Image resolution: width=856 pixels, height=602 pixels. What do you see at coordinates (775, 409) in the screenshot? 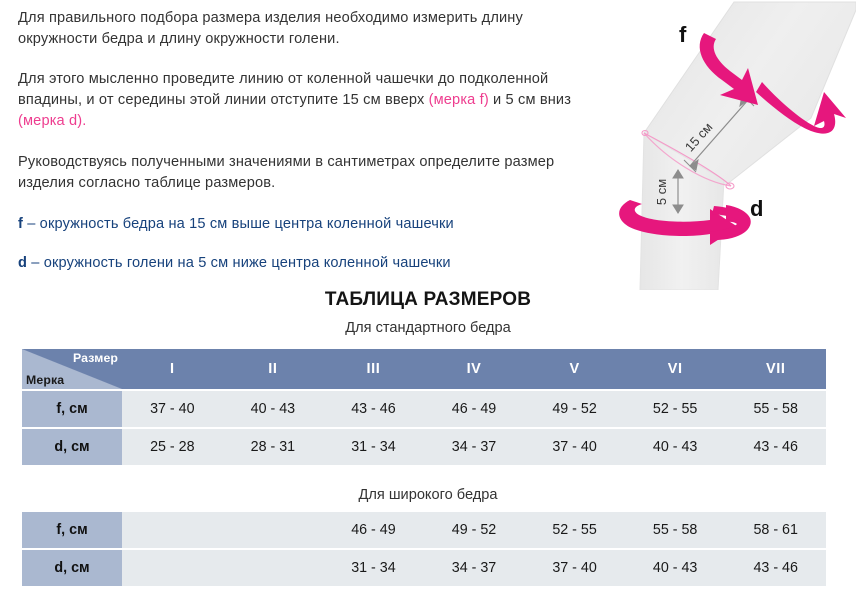
I see `cell-f-7: 55 - 58` at bounding box center [775, 409].